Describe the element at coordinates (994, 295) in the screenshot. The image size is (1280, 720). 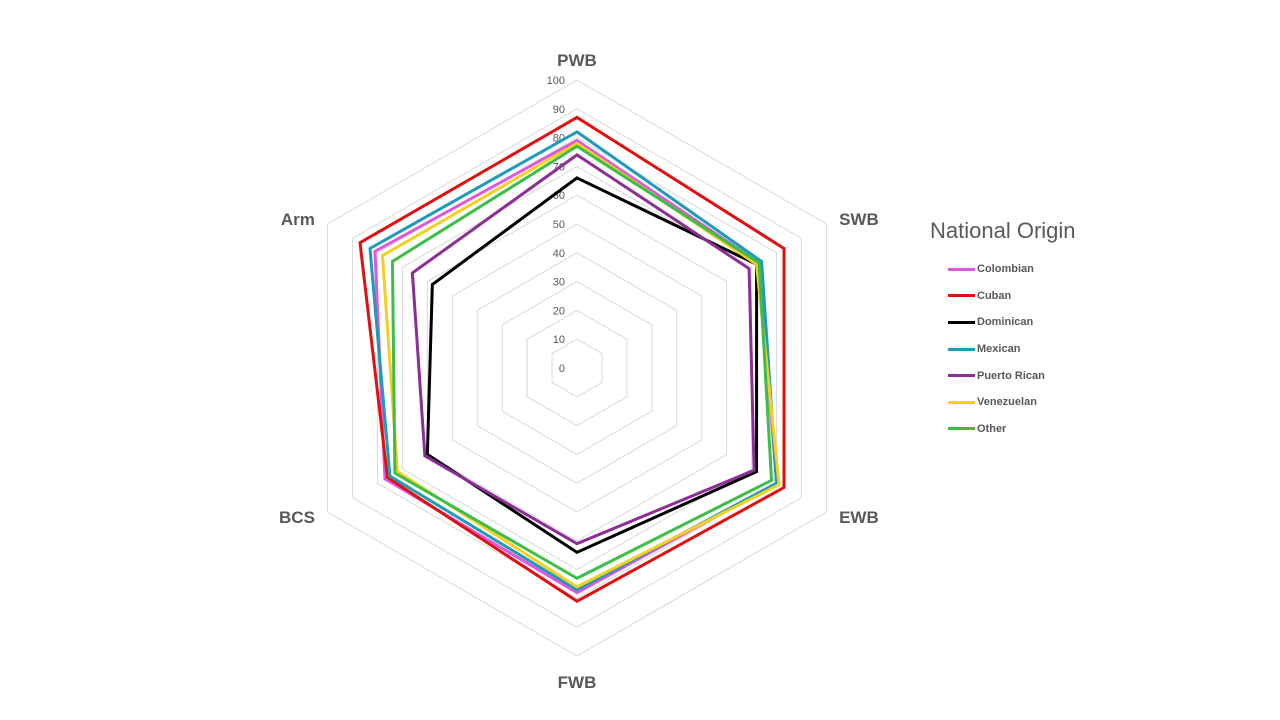
I see `legend-label: Cuban` at that location.